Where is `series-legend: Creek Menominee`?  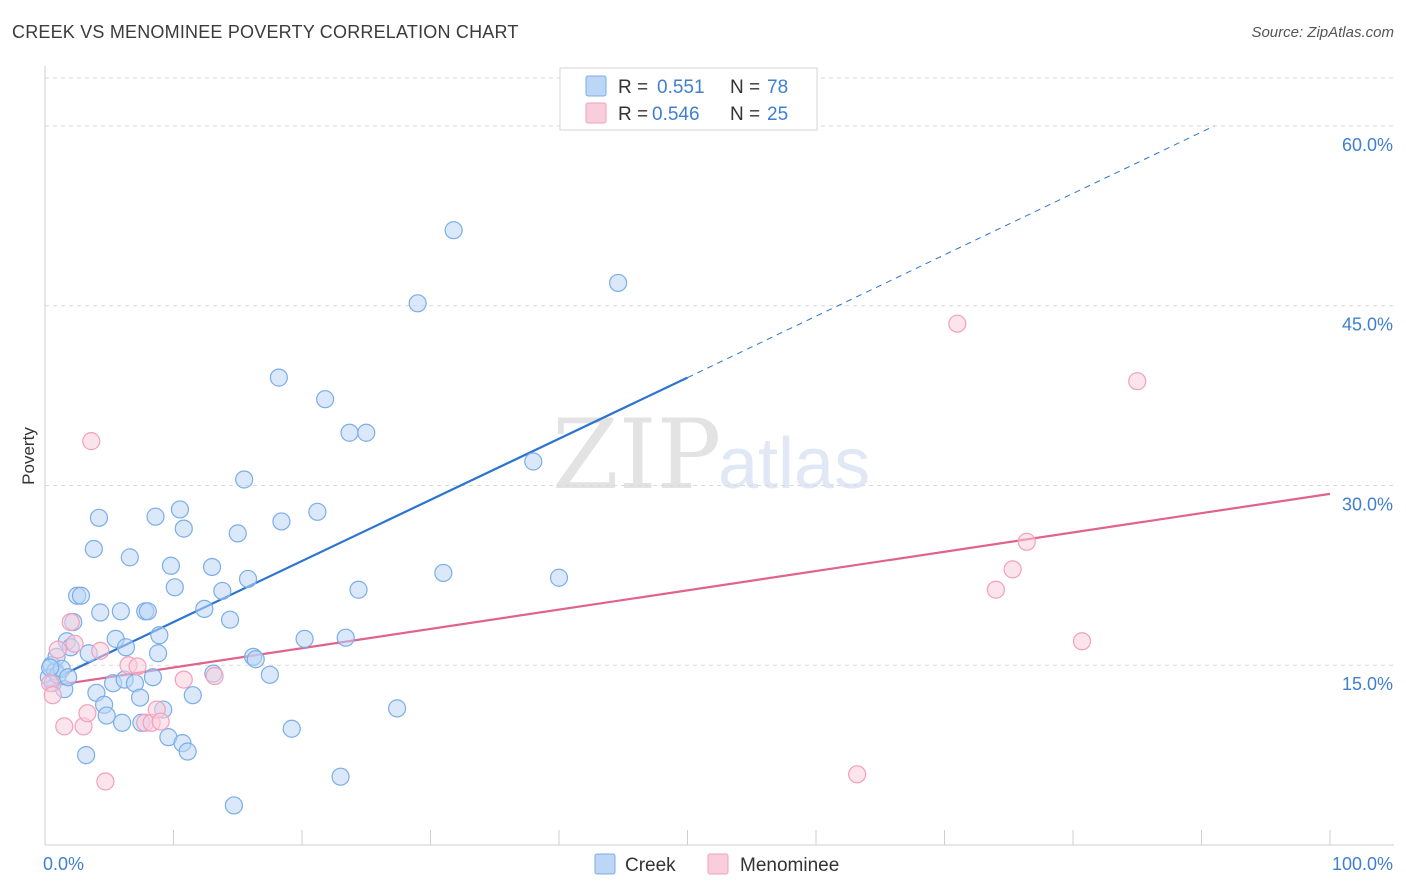
series-legend: Creek Menominee is located at coordinates (716, 864).